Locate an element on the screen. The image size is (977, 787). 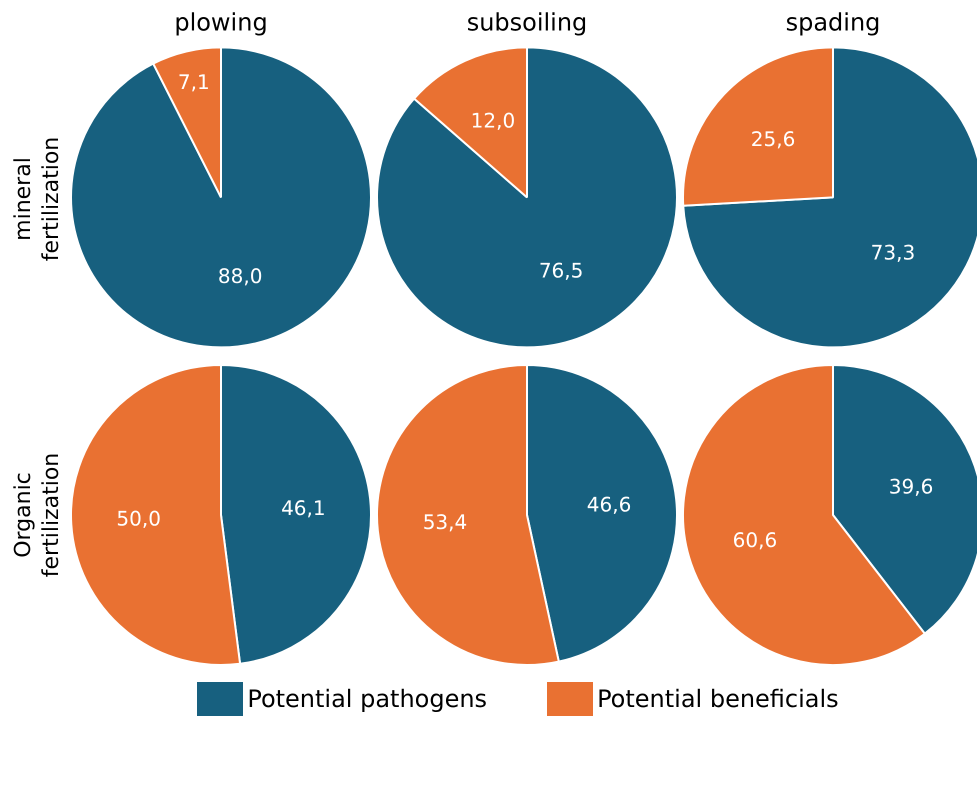
data-label: 76,5 is located at coordinates (561, 270).